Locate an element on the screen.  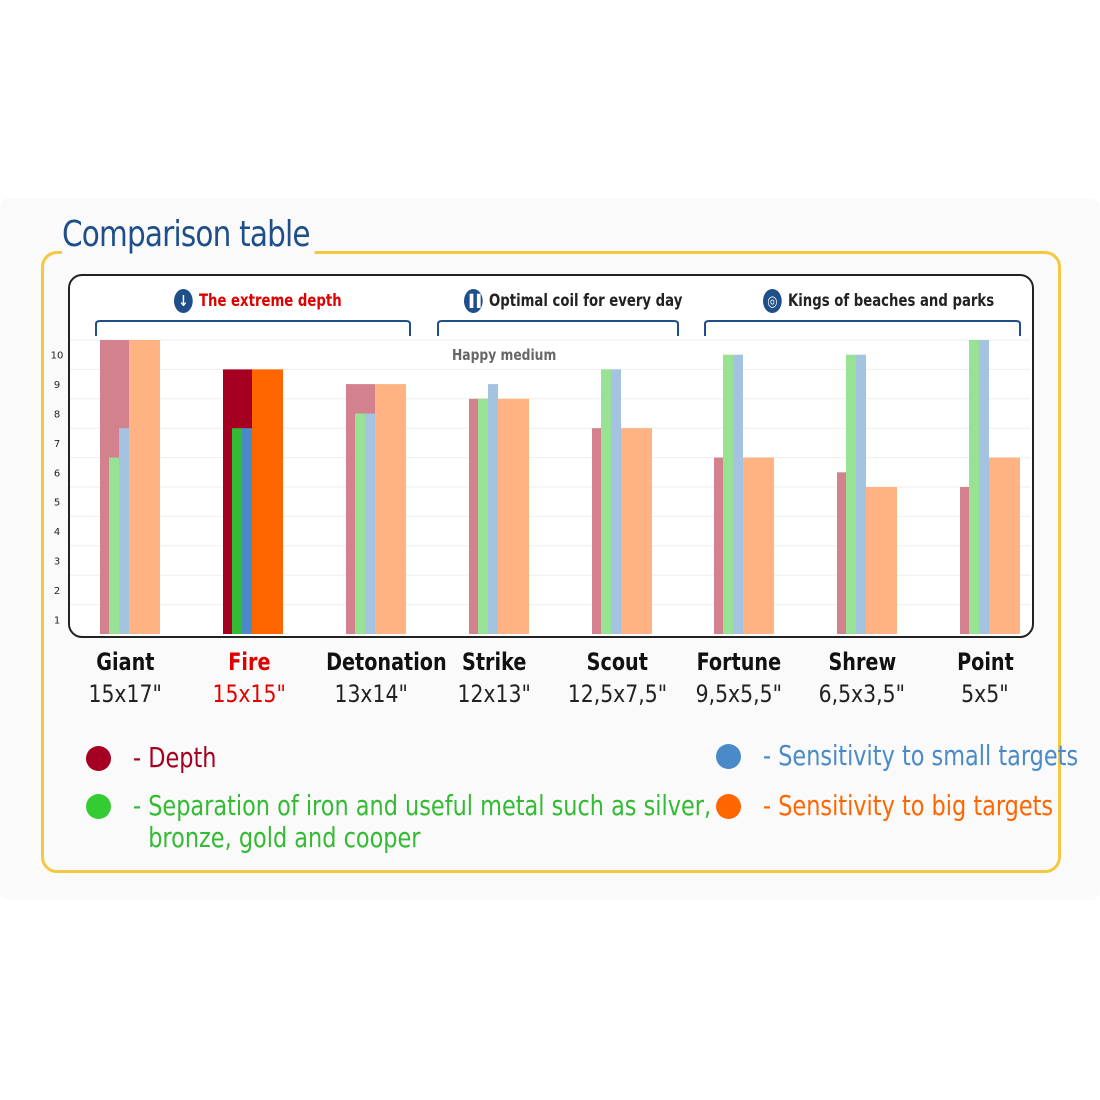
coil-size: 12,5x7,5" is located at coordinates (617, 694).